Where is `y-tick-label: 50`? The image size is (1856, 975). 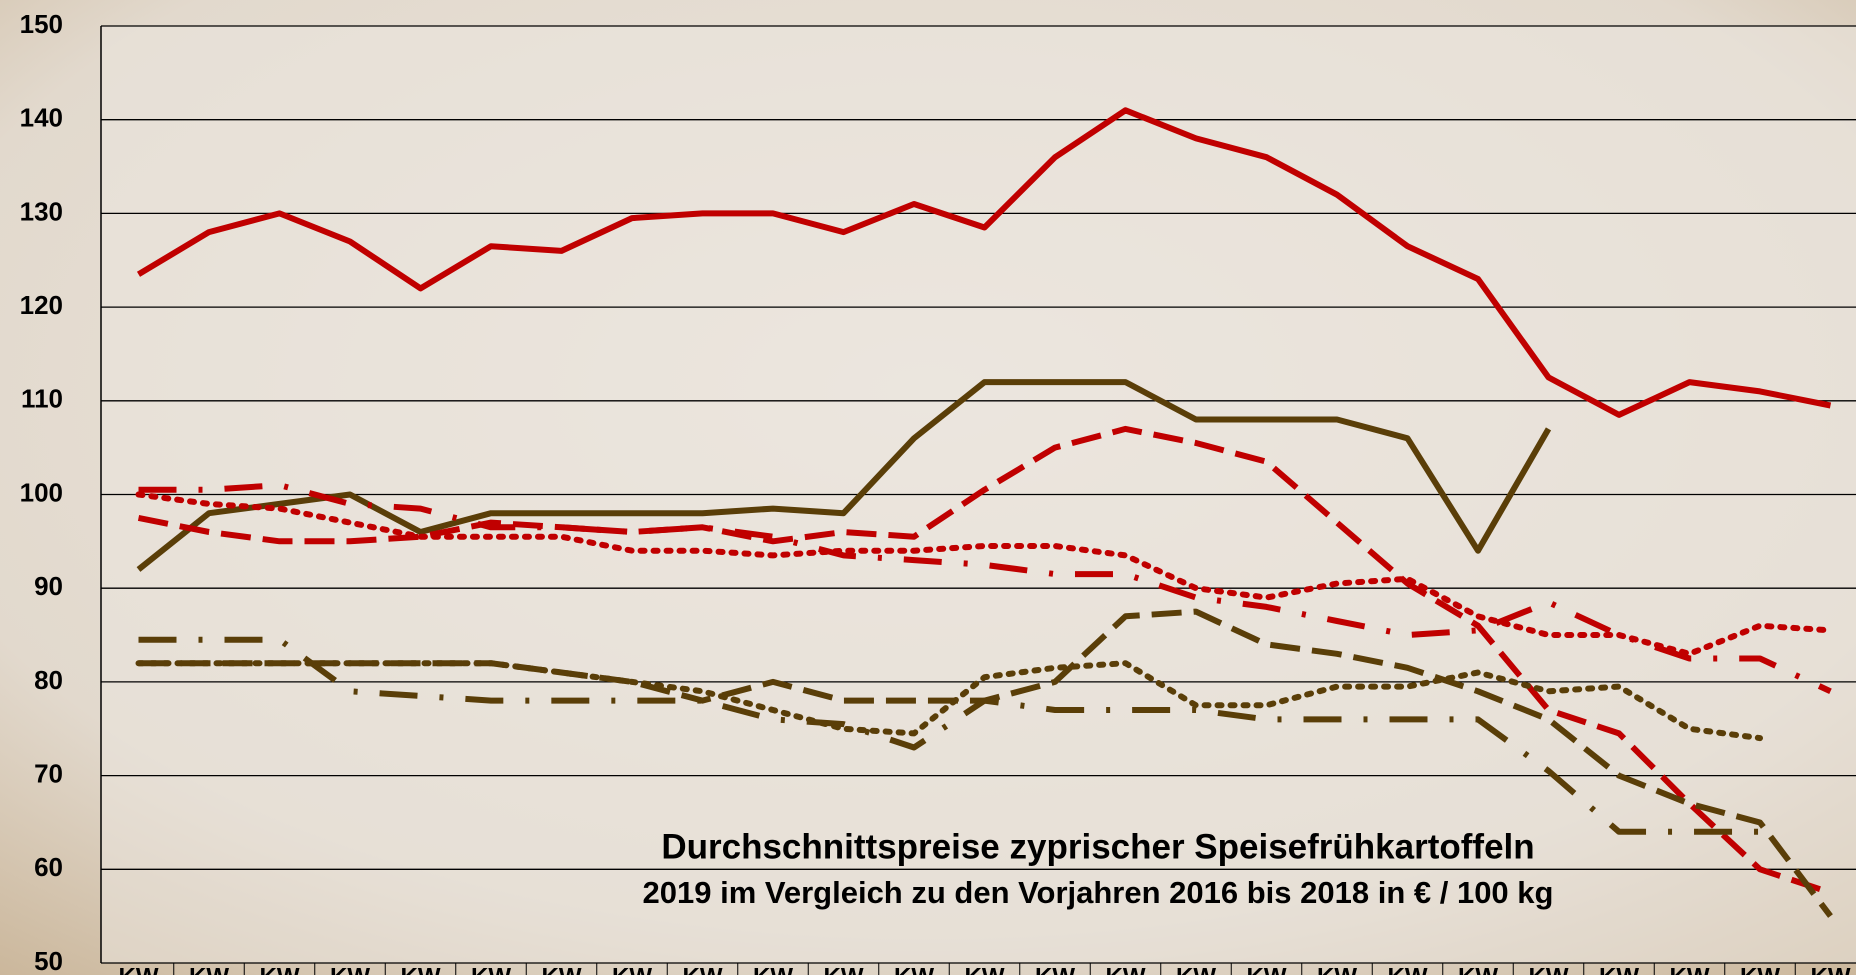
y-tick-label: 50 is located at coordinates (48, 960).